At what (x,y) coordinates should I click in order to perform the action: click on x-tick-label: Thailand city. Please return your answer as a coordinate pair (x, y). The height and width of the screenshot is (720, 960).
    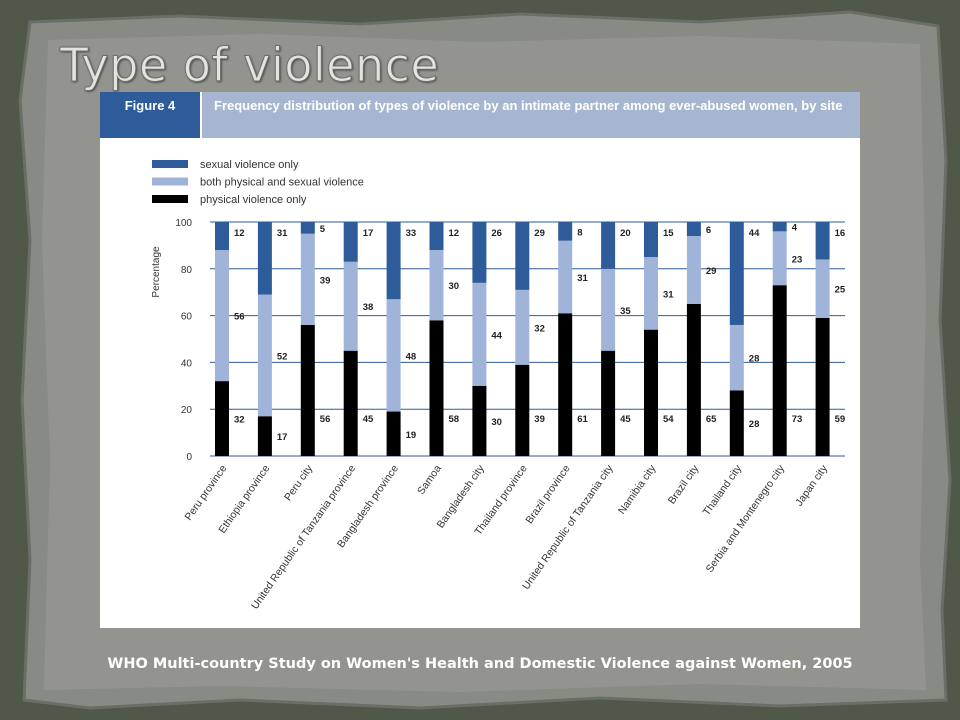
    Looking at the image, I should click on (723, 490).